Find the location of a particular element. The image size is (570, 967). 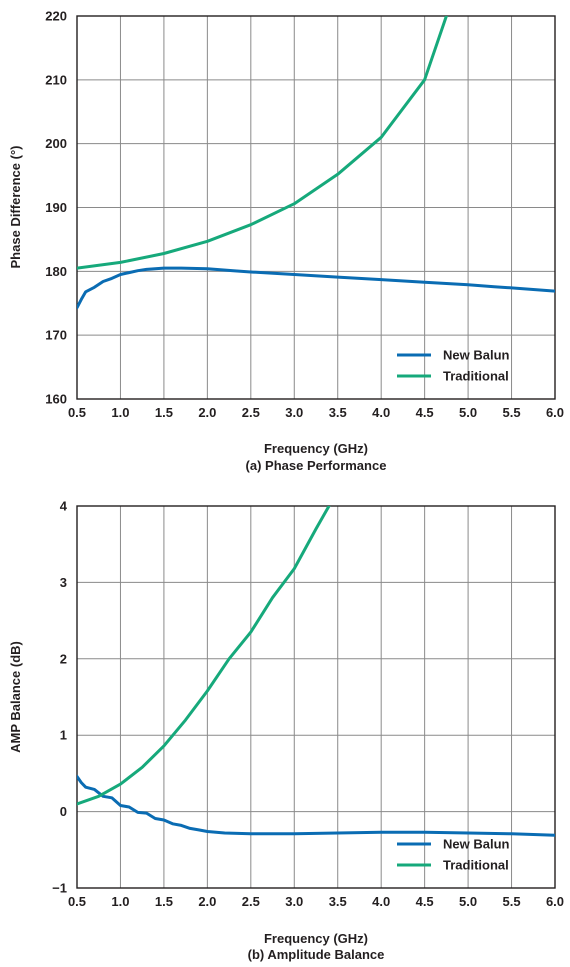

phase-y-axis-label: Phase Difference (°) is located at coordinates (15, 207).